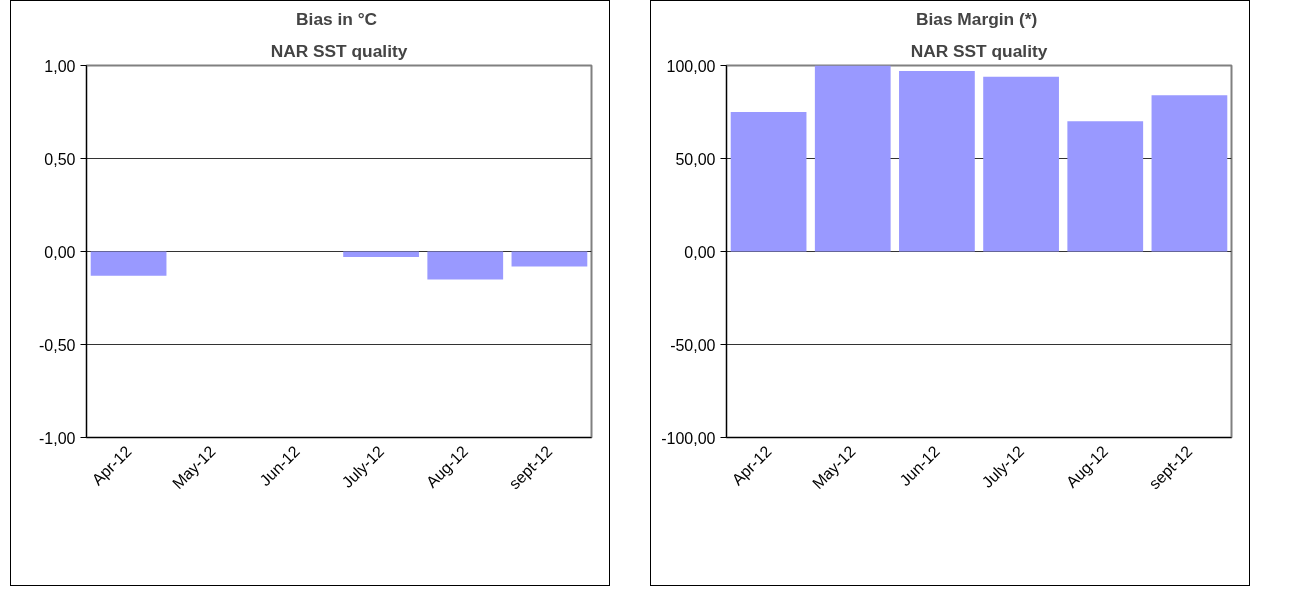  I want to click on y-tick-label: 1,00, so click(60, 66).